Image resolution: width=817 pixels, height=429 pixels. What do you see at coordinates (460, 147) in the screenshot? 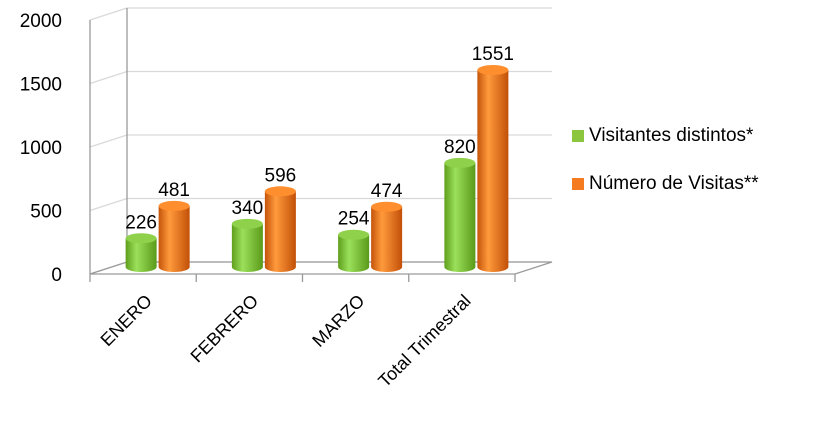
I see `data-label: 820` at bounding box center [460, 147].